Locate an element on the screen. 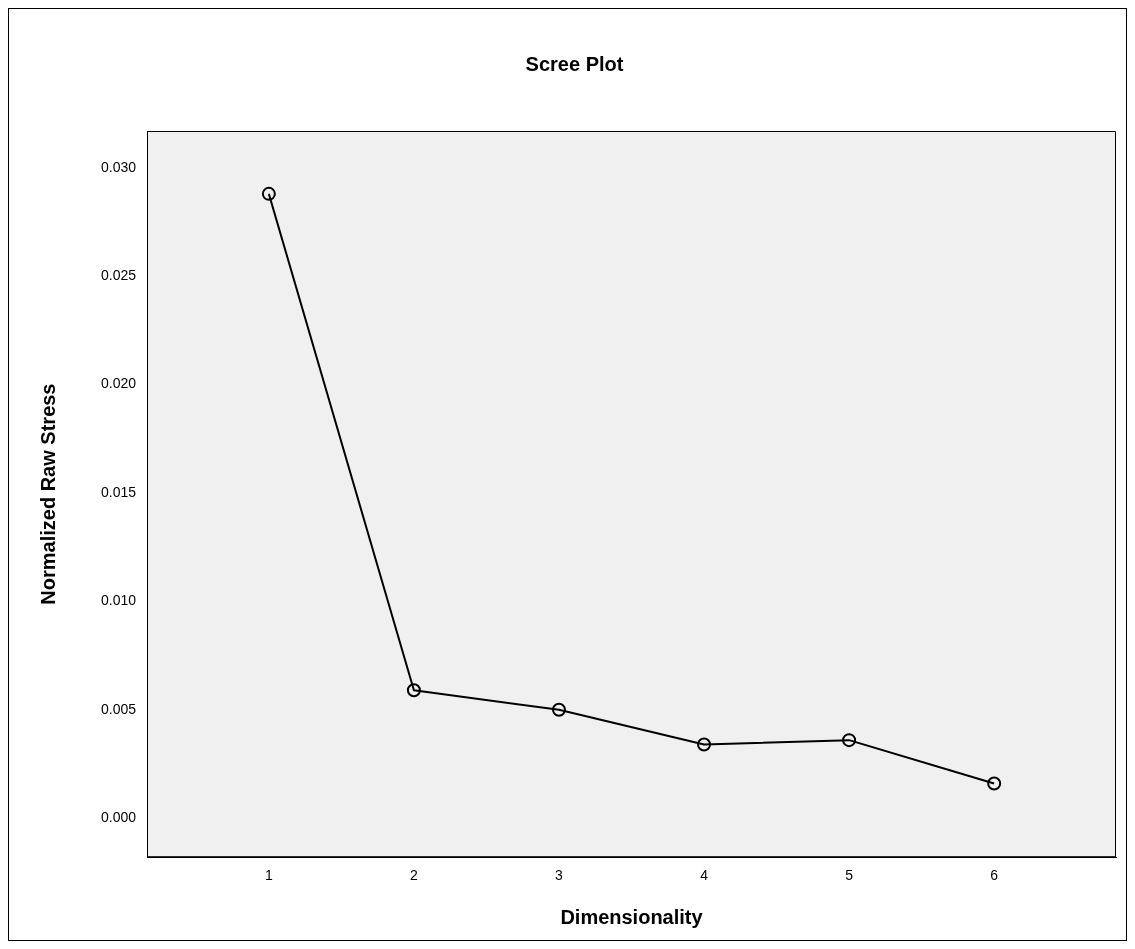  x-tick-label: 3 is located at coordinates (559, 875).